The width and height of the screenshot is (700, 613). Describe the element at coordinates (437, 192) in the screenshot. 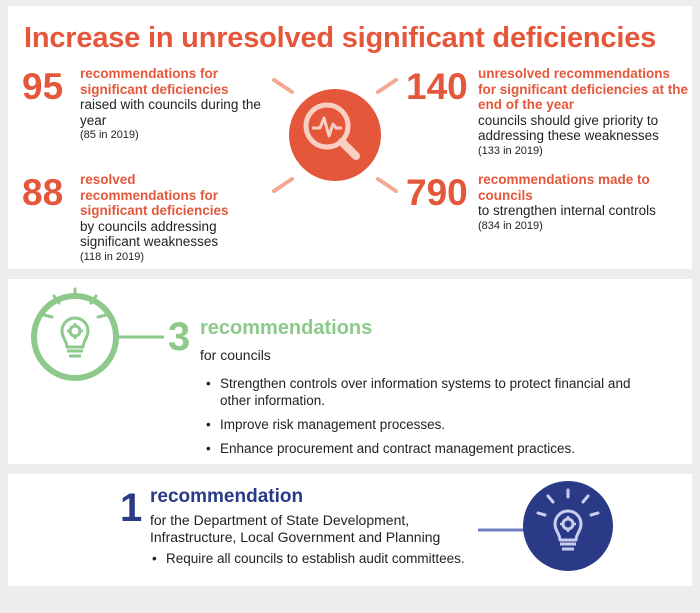

I see `stat-number-made: 790` at that location.